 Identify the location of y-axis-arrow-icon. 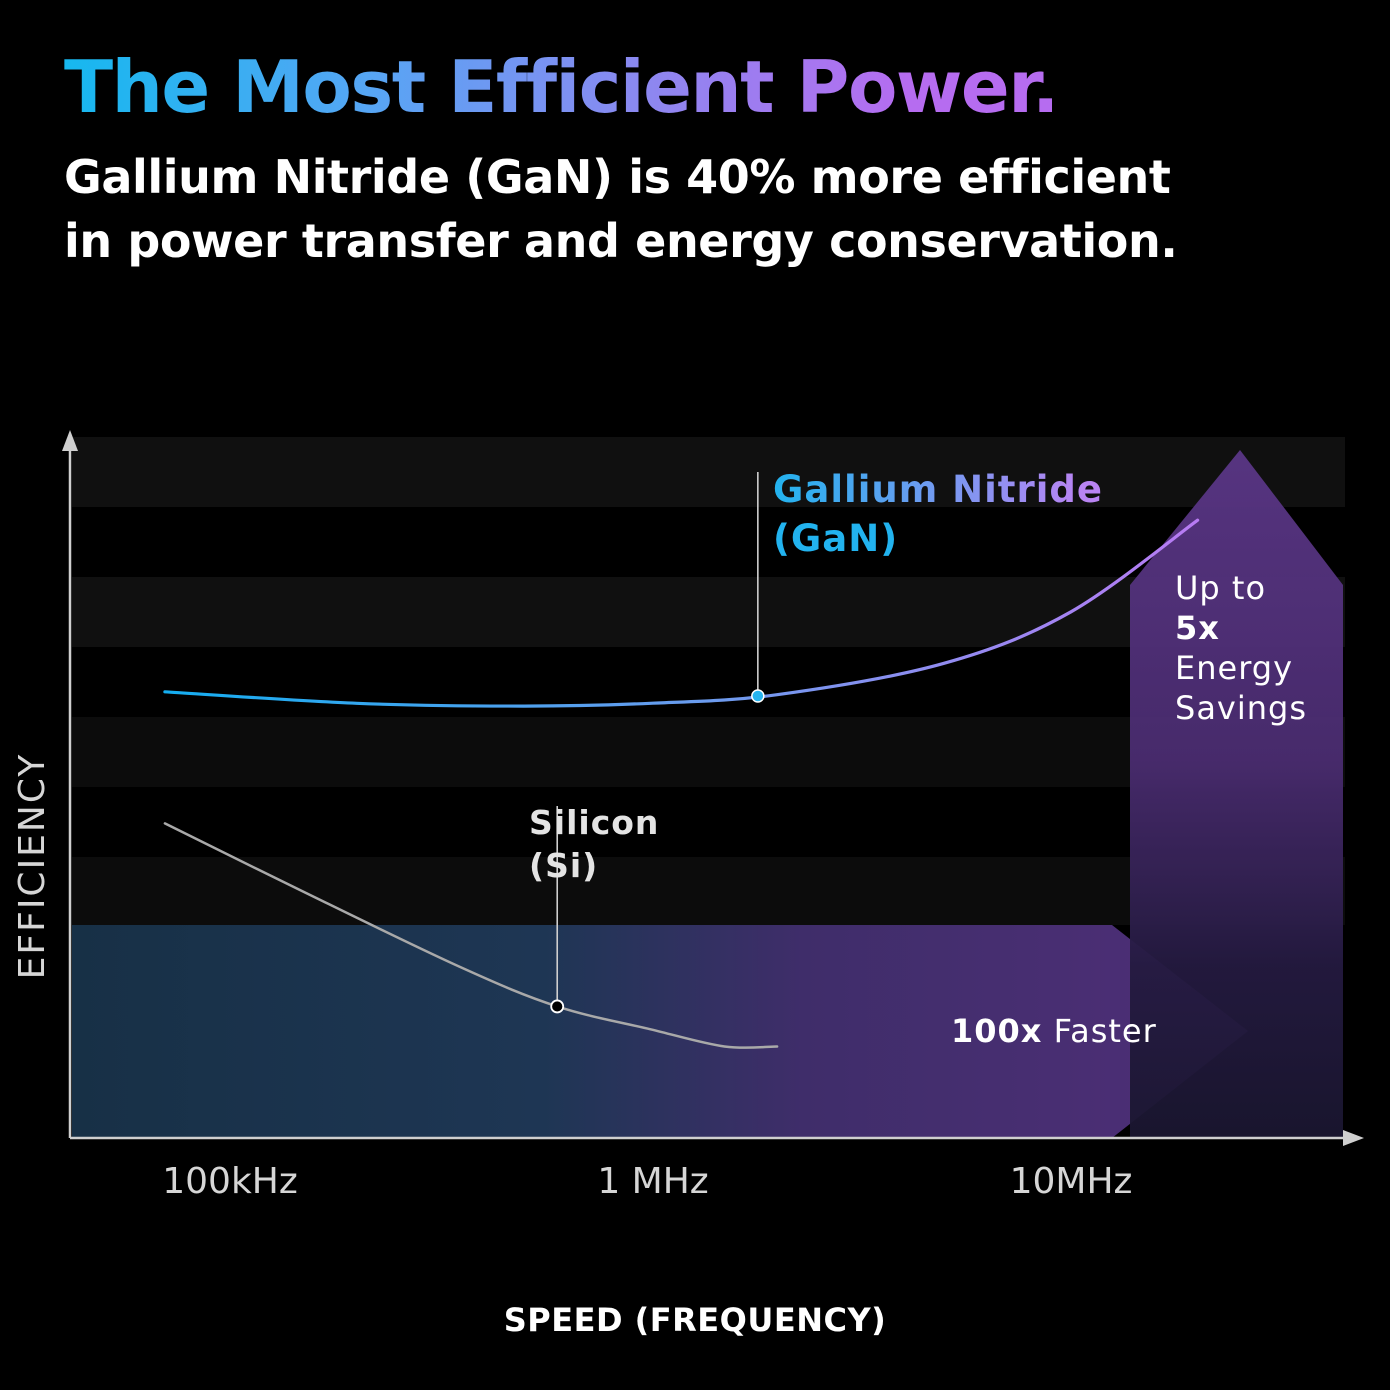
(70, 440).